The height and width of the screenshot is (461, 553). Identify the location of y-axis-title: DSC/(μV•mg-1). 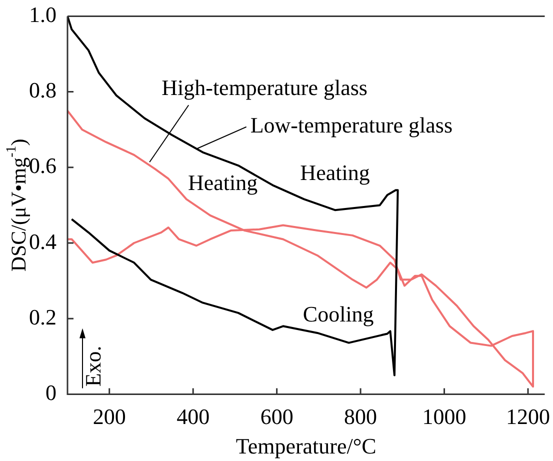
(17, 205).